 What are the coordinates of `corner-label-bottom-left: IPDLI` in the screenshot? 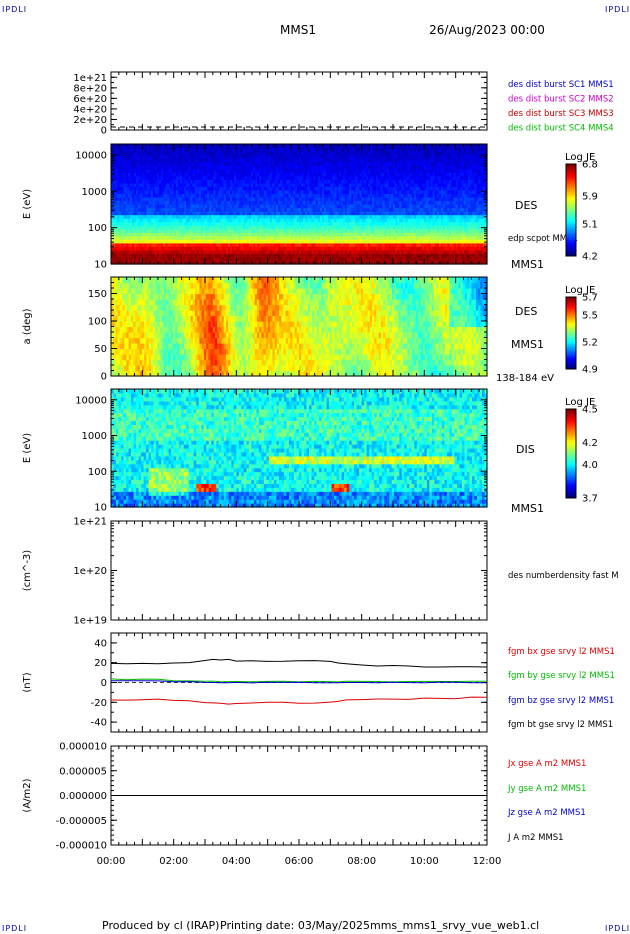 It's located at (15, 928).